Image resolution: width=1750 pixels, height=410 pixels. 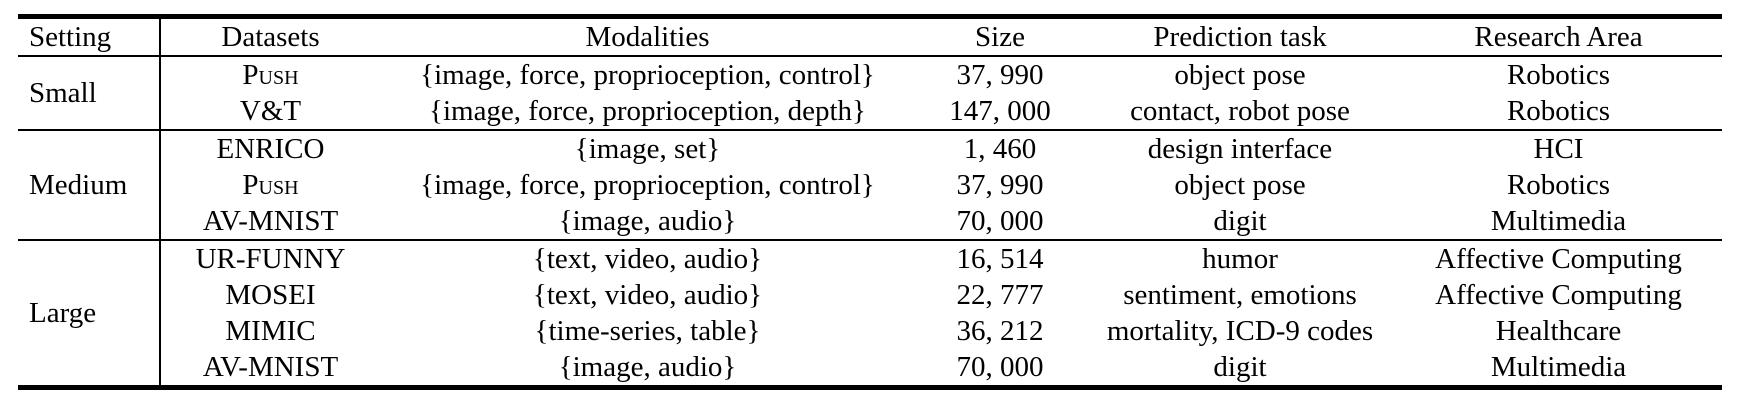 I want to click on dataset-cell: V&T, so click(x=270, y=111).